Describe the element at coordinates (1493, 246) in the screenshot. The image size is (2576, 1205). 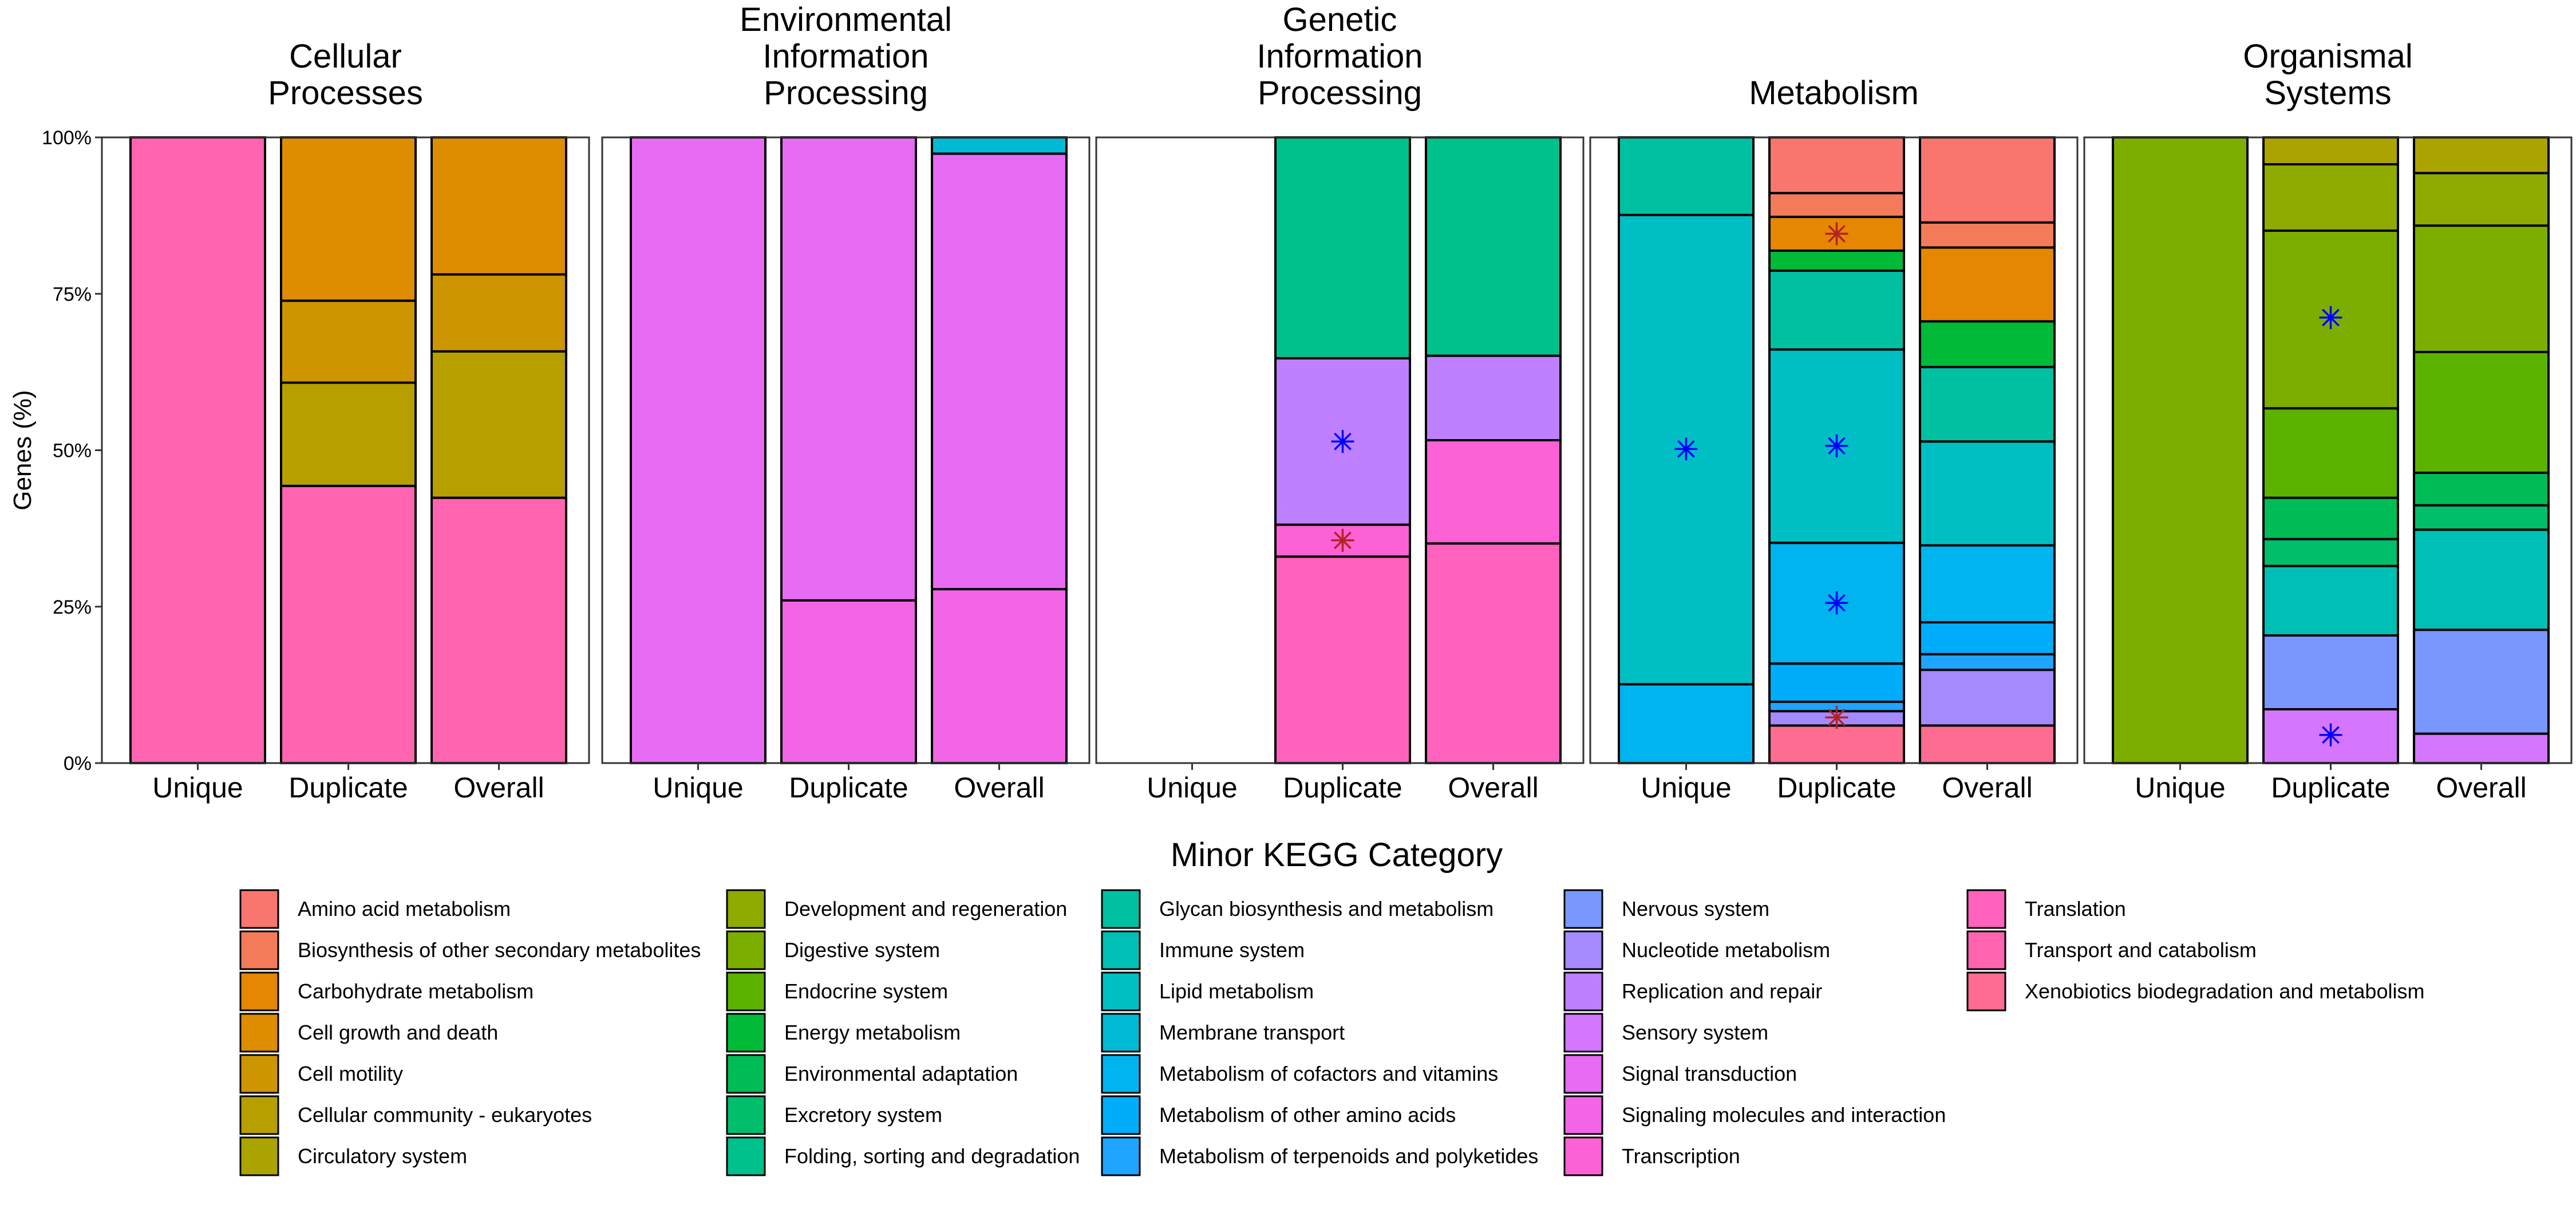
I see `bar-segment-overall-folding-sorting-and-degradation` at that location.